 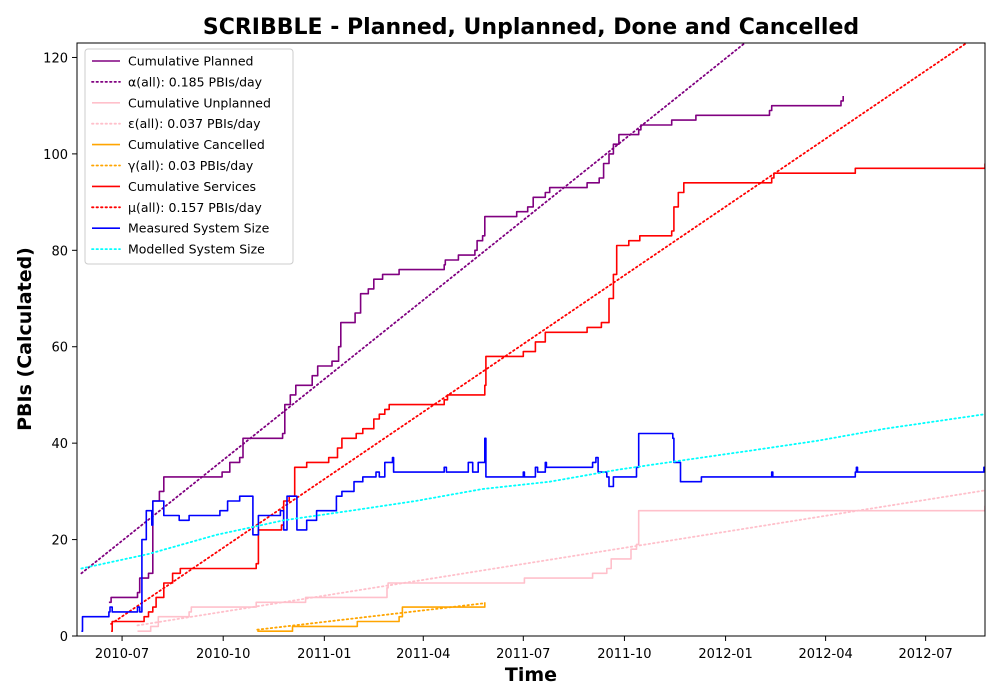 What do you see at coordinates (195, 207) in the screenshot?
I see `legend-entry-label: μ(all): 0.157 PBIs/day` at bounding box center [195, 207].